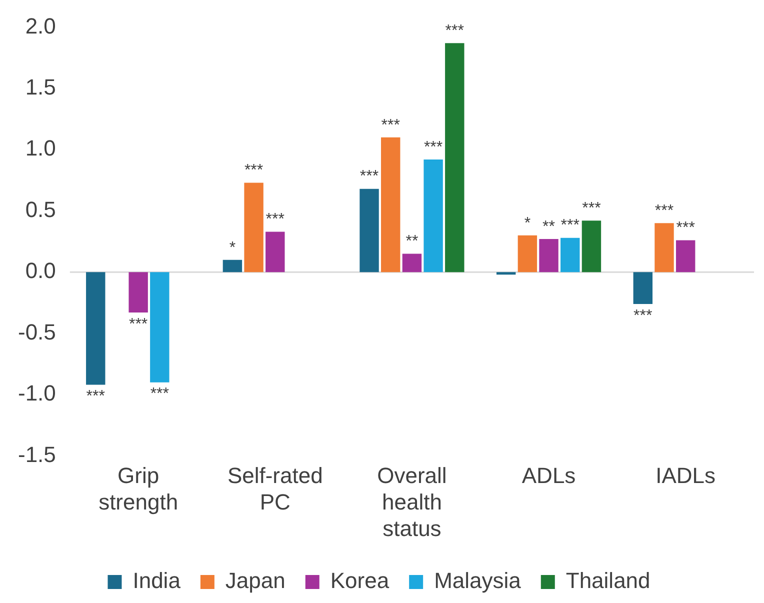 Image resolution: width=764 pixels, height=603 pixels. I want to click on y-tick-label: 1.5, so click(40, 87).